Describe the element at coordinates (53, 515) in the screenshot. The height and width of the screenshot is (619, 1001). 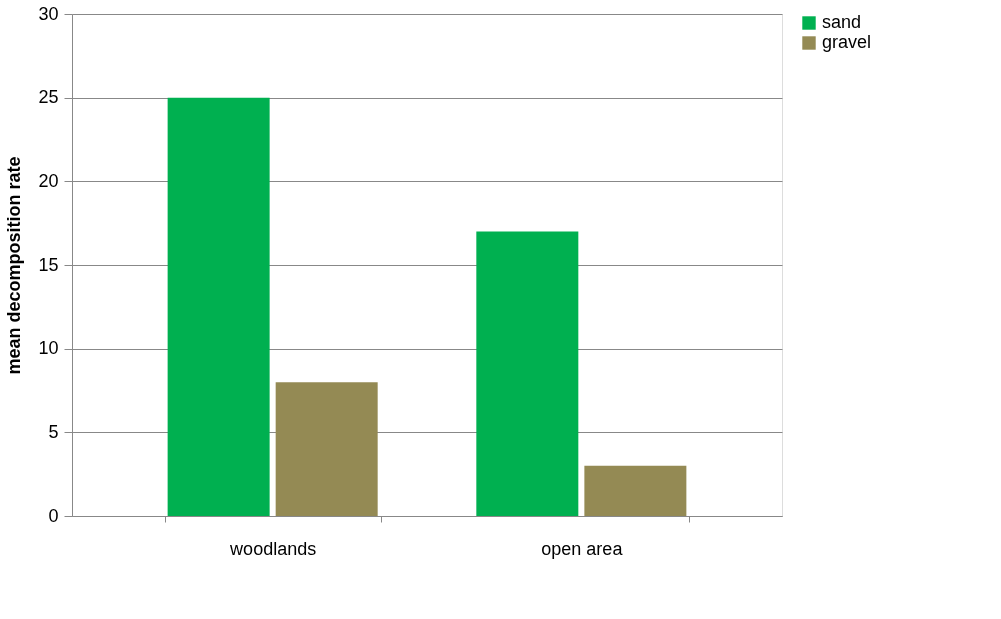
I see `y-tick-label: 0` at that location.